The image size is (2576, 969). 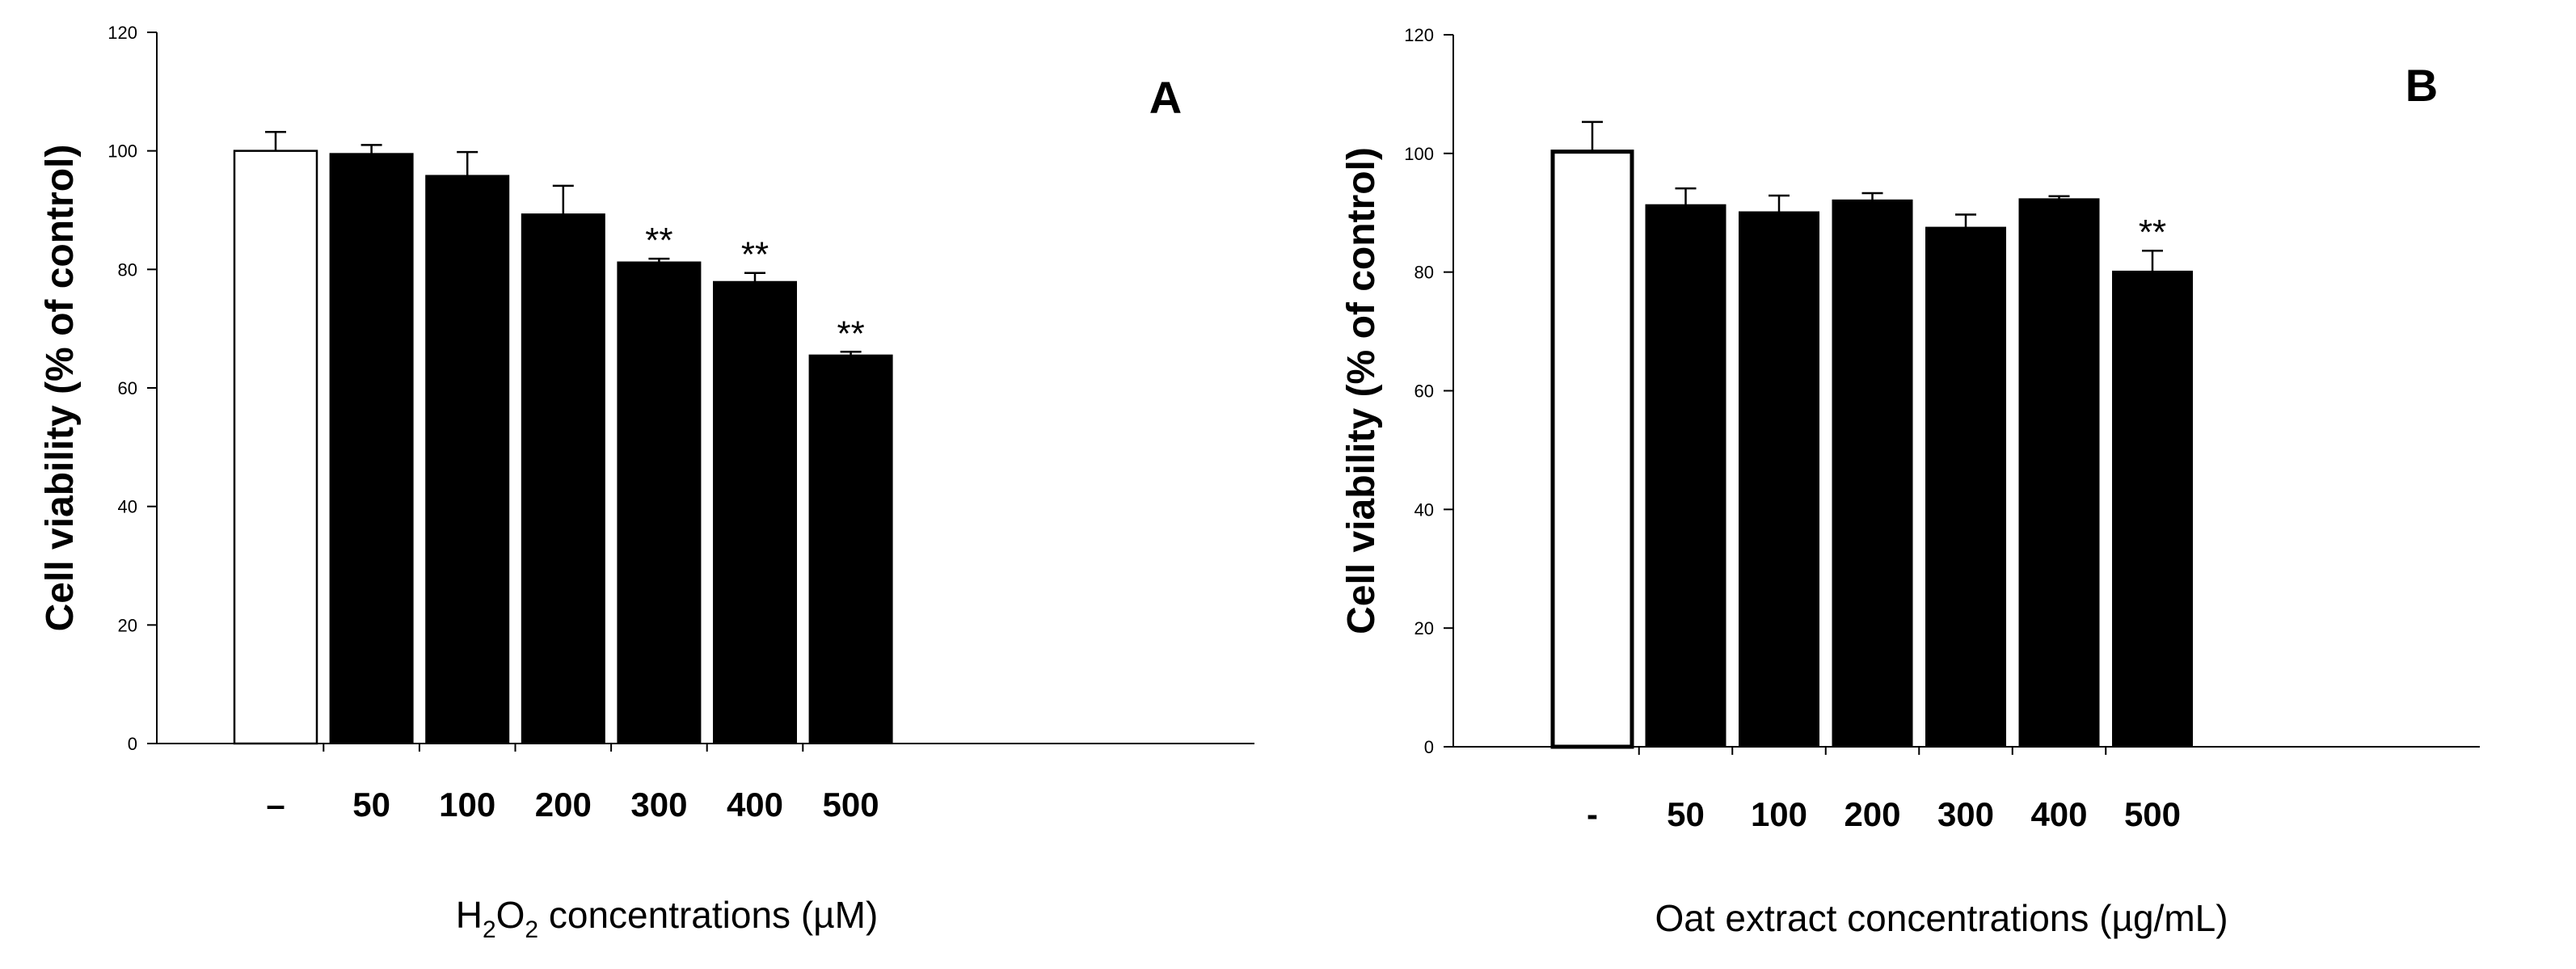 I want to click on chart1-category-label-0: -, so click(x=1592, y=814).